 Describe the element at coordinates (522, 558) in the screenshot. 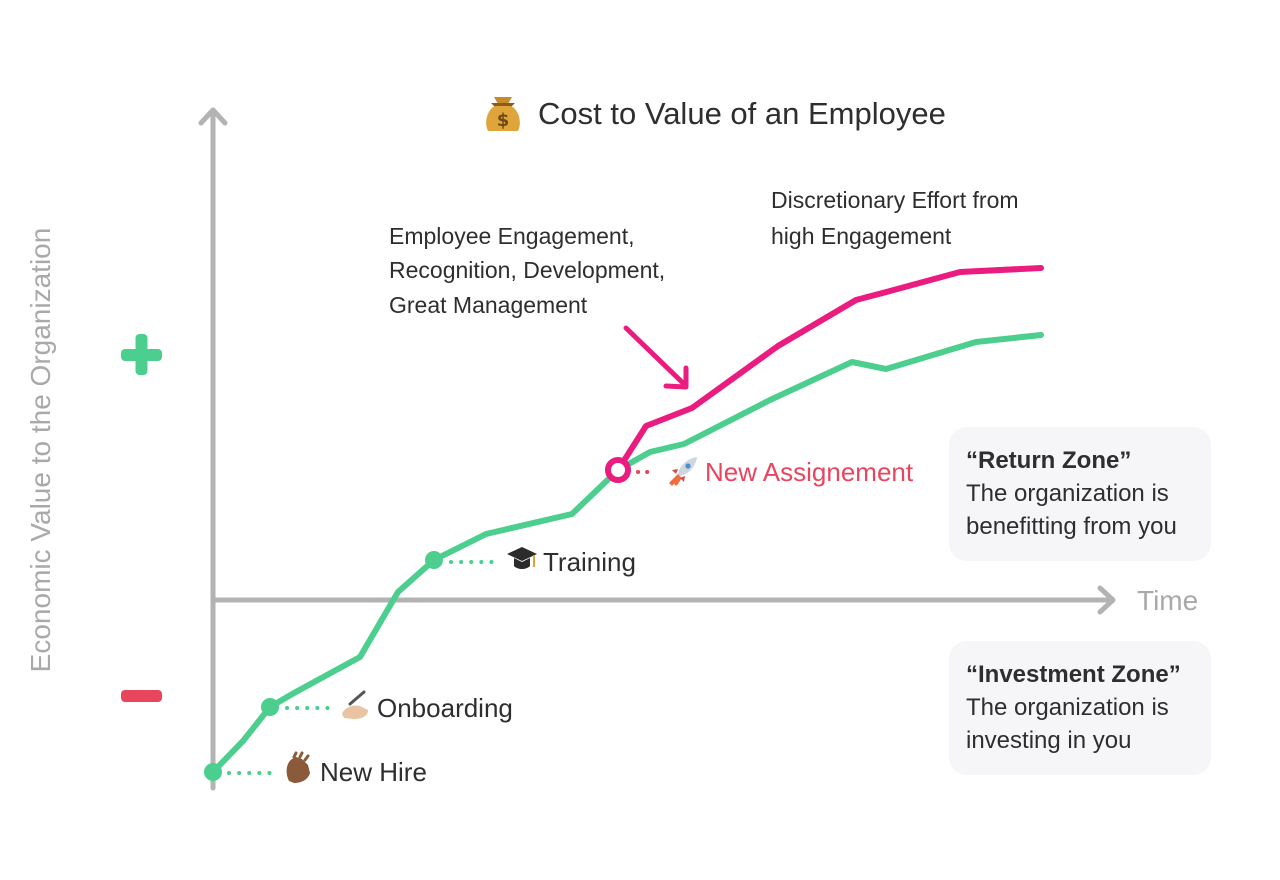

I see `graduation-cap-icon` at that location.